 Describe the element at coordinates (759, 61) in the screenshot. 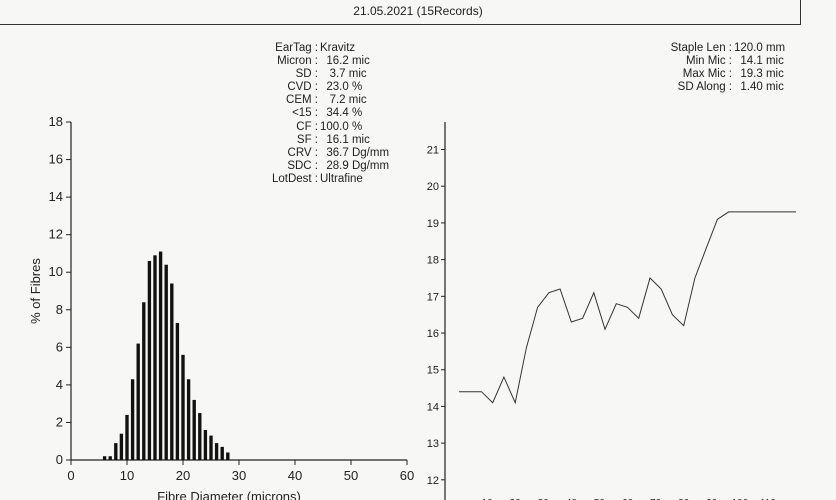

I see `stat-value: 14.1 mic` at that location.